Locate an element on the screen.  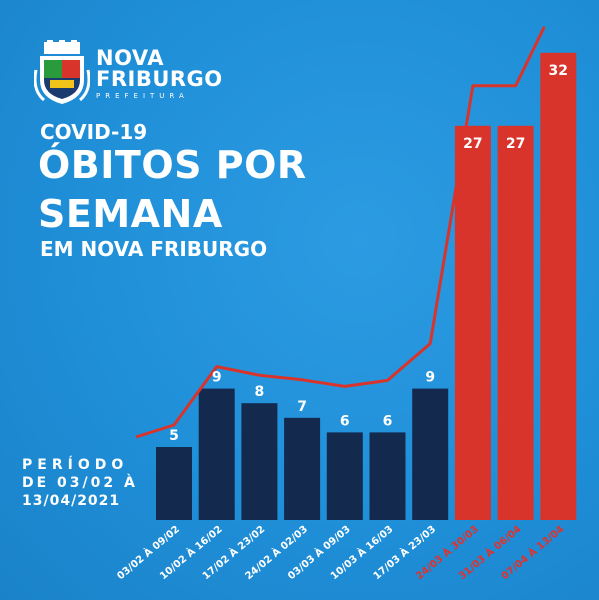
title-topic: COVID-19 is located at coordinates (94, 132).